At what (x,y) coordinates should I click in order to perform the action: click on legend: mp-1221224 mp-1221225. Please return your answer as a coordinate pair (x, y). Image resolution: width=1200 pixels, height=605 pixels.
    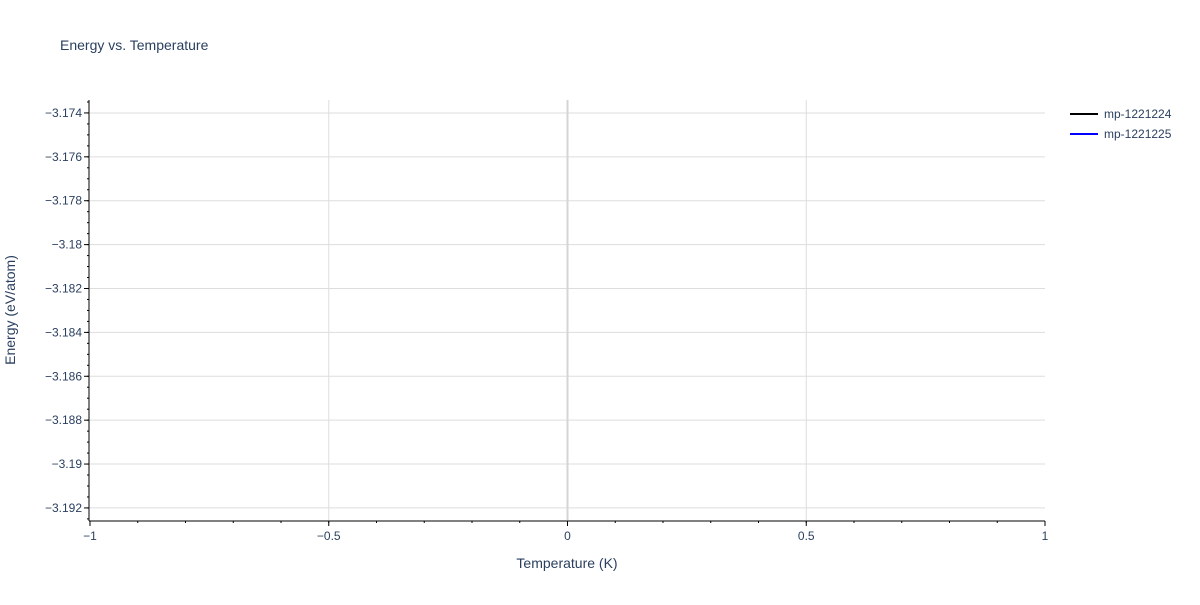
    Looking at the image, I should click on (1121, 124).